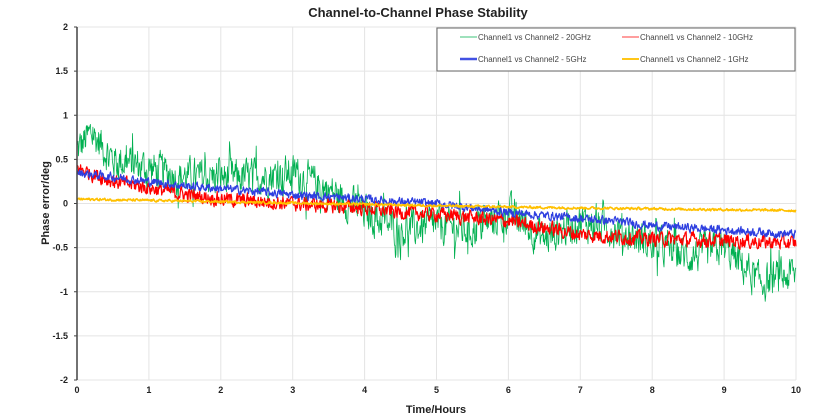  I want to click on x-tick-label: 4, so click(364, 390).